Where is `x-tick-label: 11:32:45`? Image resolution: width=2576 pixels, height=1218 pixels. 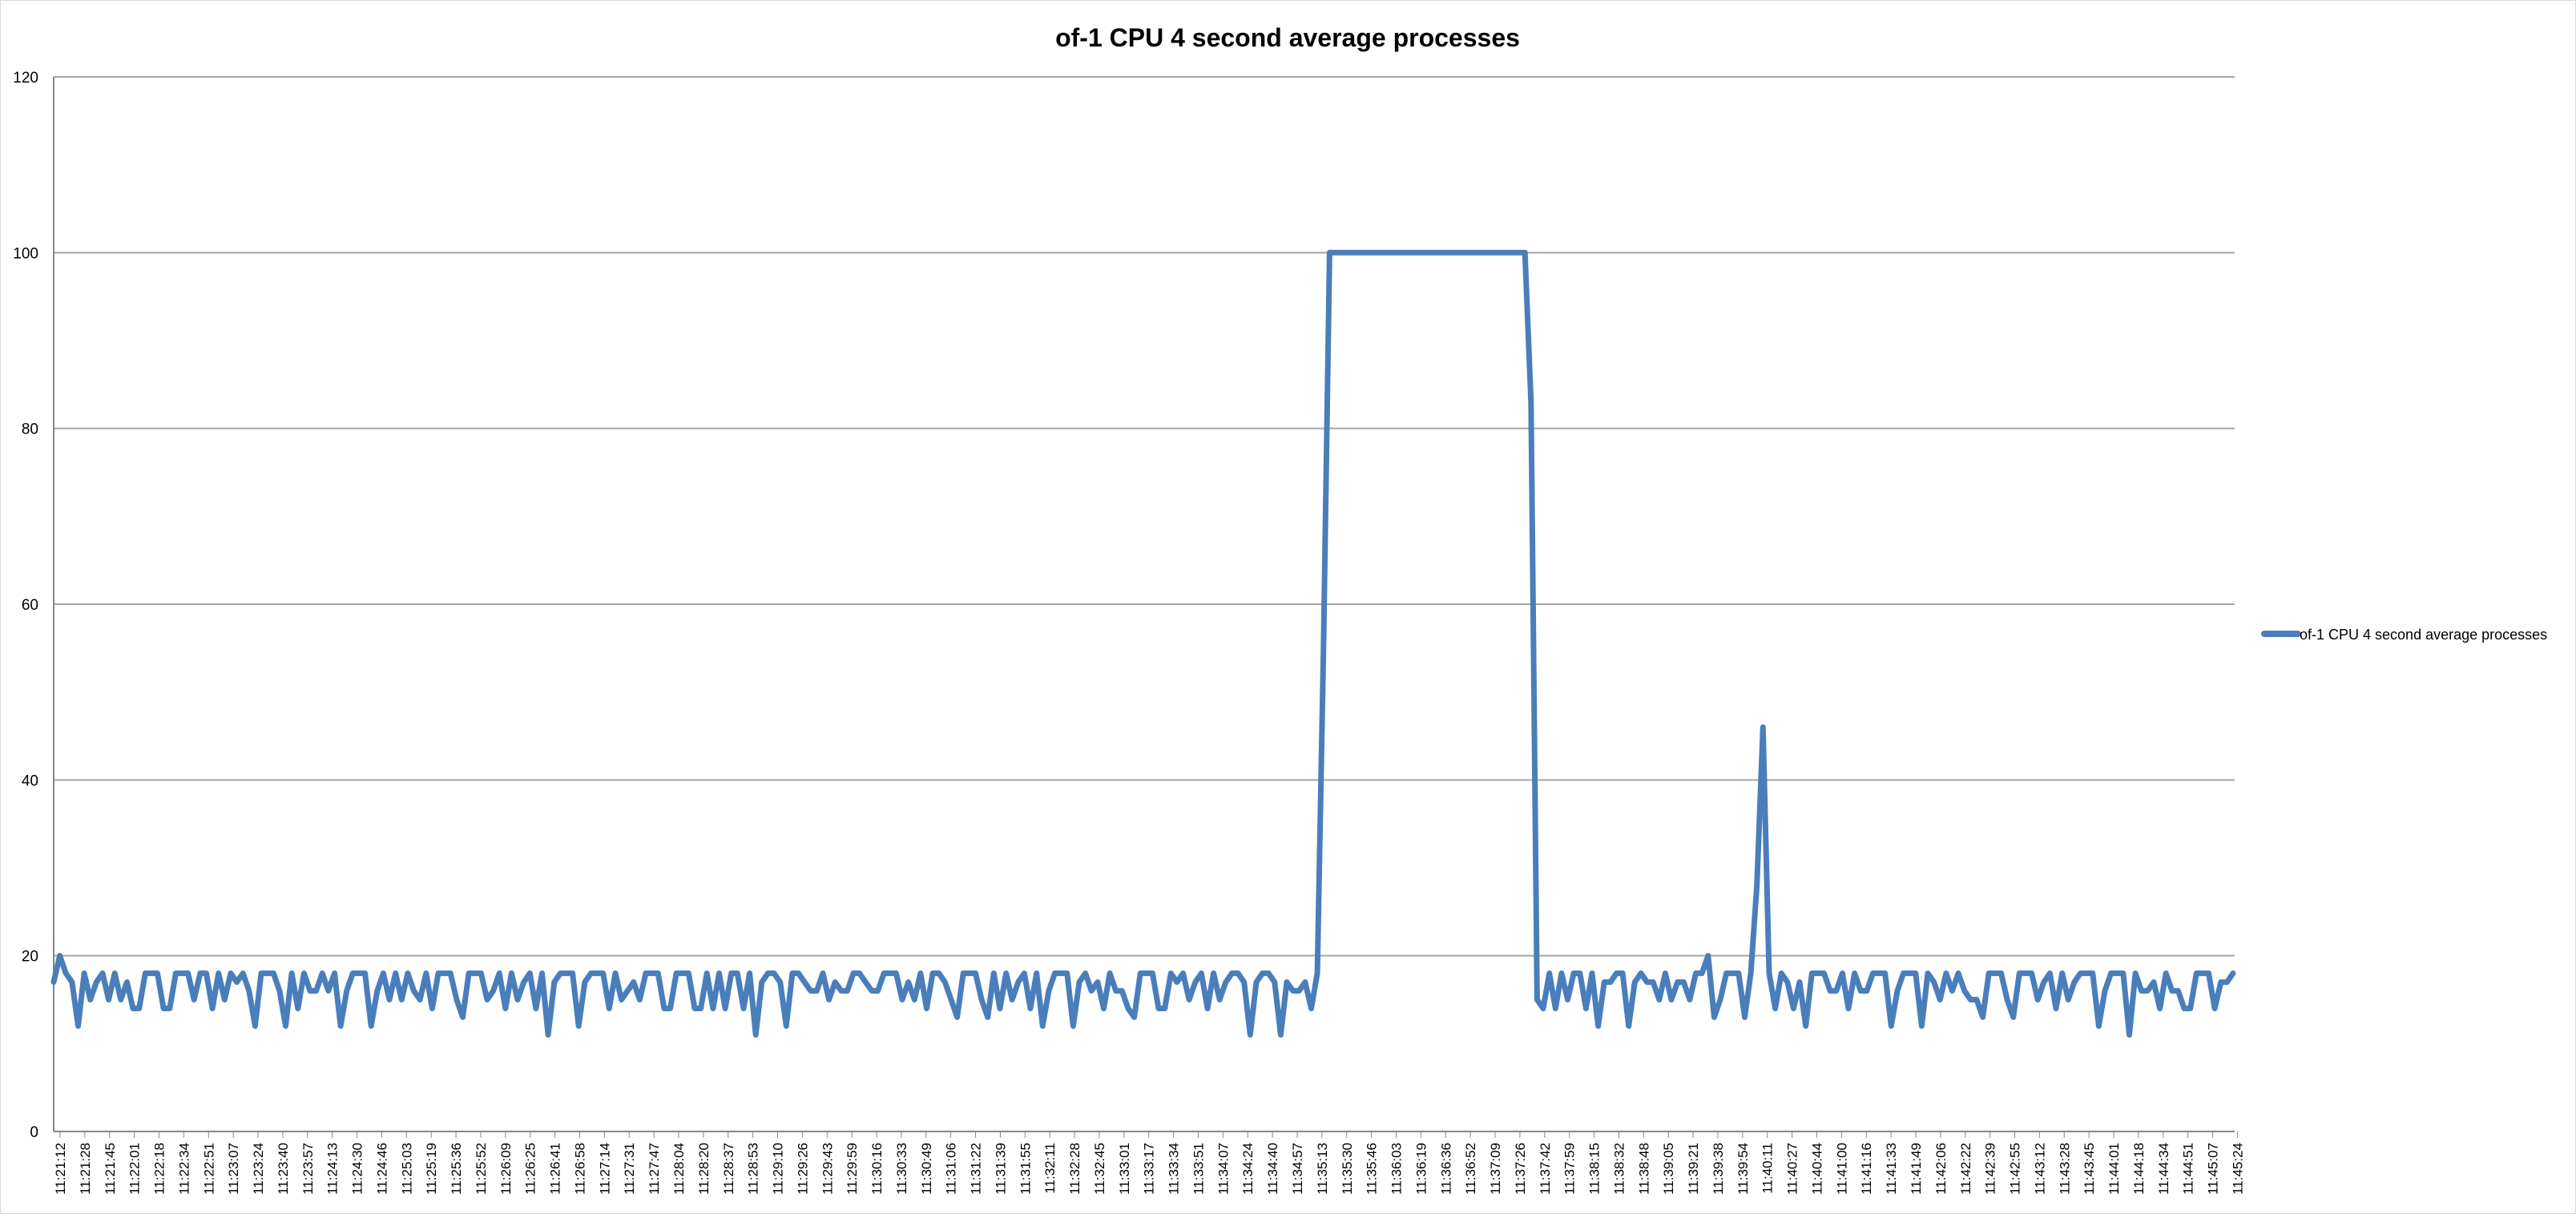
x-tick-label: 11:32:45 is located at coordinates (1099, 1169).